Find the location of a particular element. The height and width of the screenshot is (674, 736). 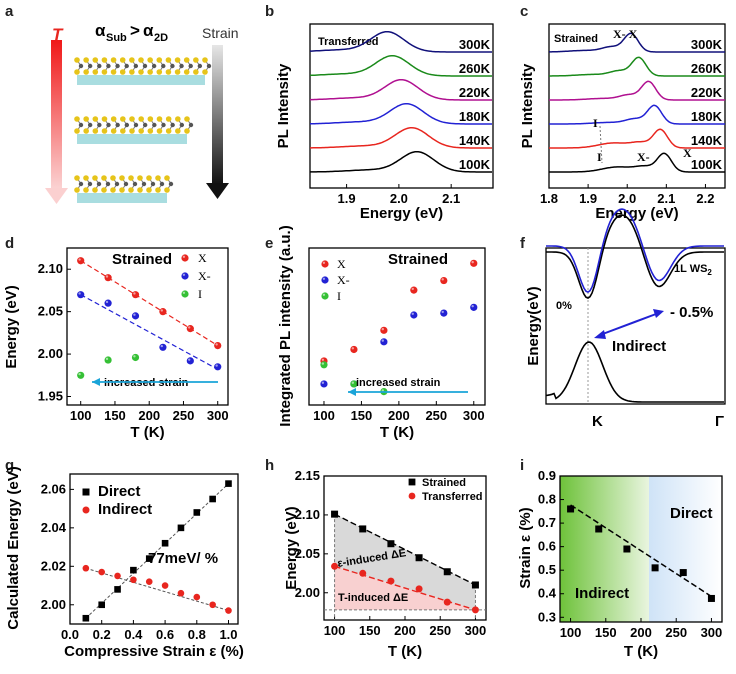

series-label: 140K is located at coordinates (475, 140).